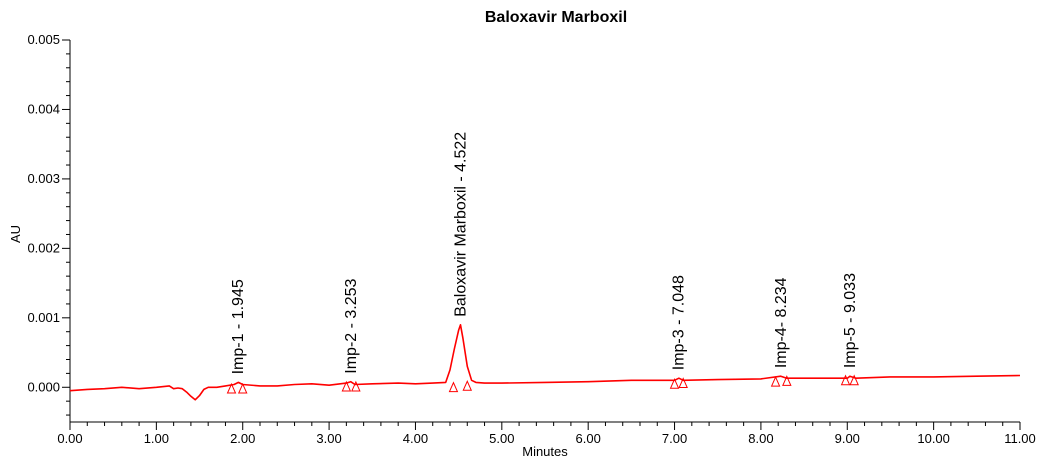 The height and width of the screenshot is (465, 1042). I want to click on peak-label: Imp-1 - 1.945, so click(238, 326).